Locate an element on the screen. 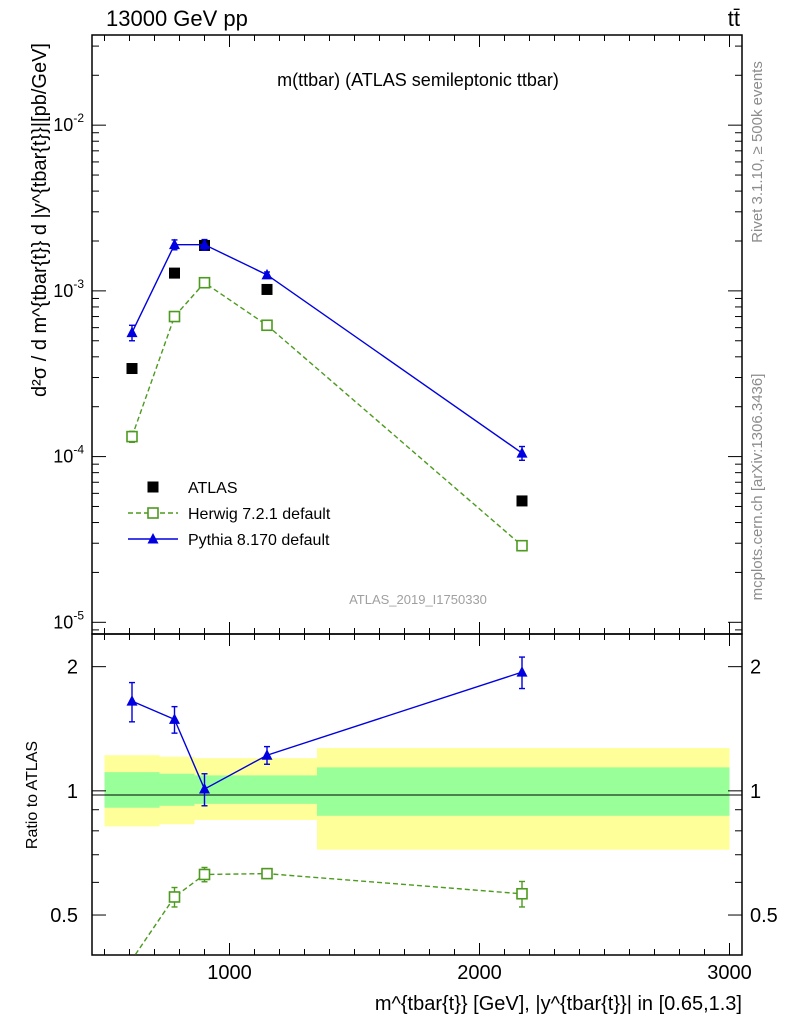  ratio-y-tick-label: 2 is located at coordinates (72, 668).